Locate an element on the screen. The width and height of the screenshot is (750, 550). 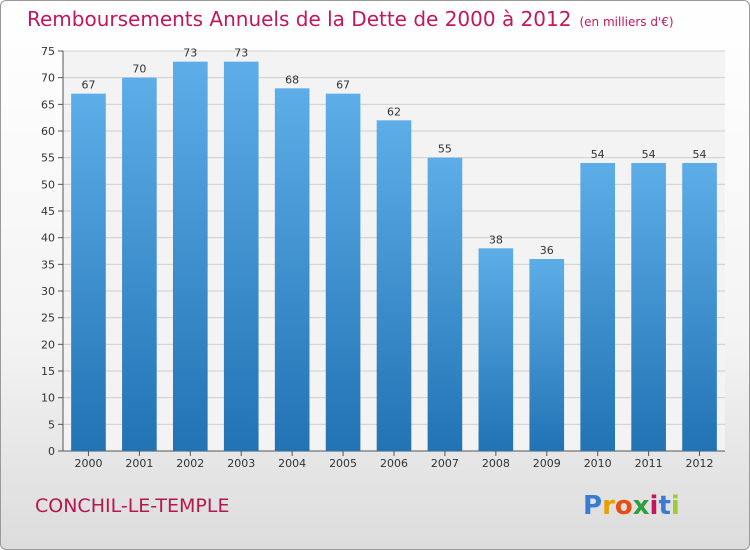
y-tick-label: 50 is located at coordinates (48, 184).